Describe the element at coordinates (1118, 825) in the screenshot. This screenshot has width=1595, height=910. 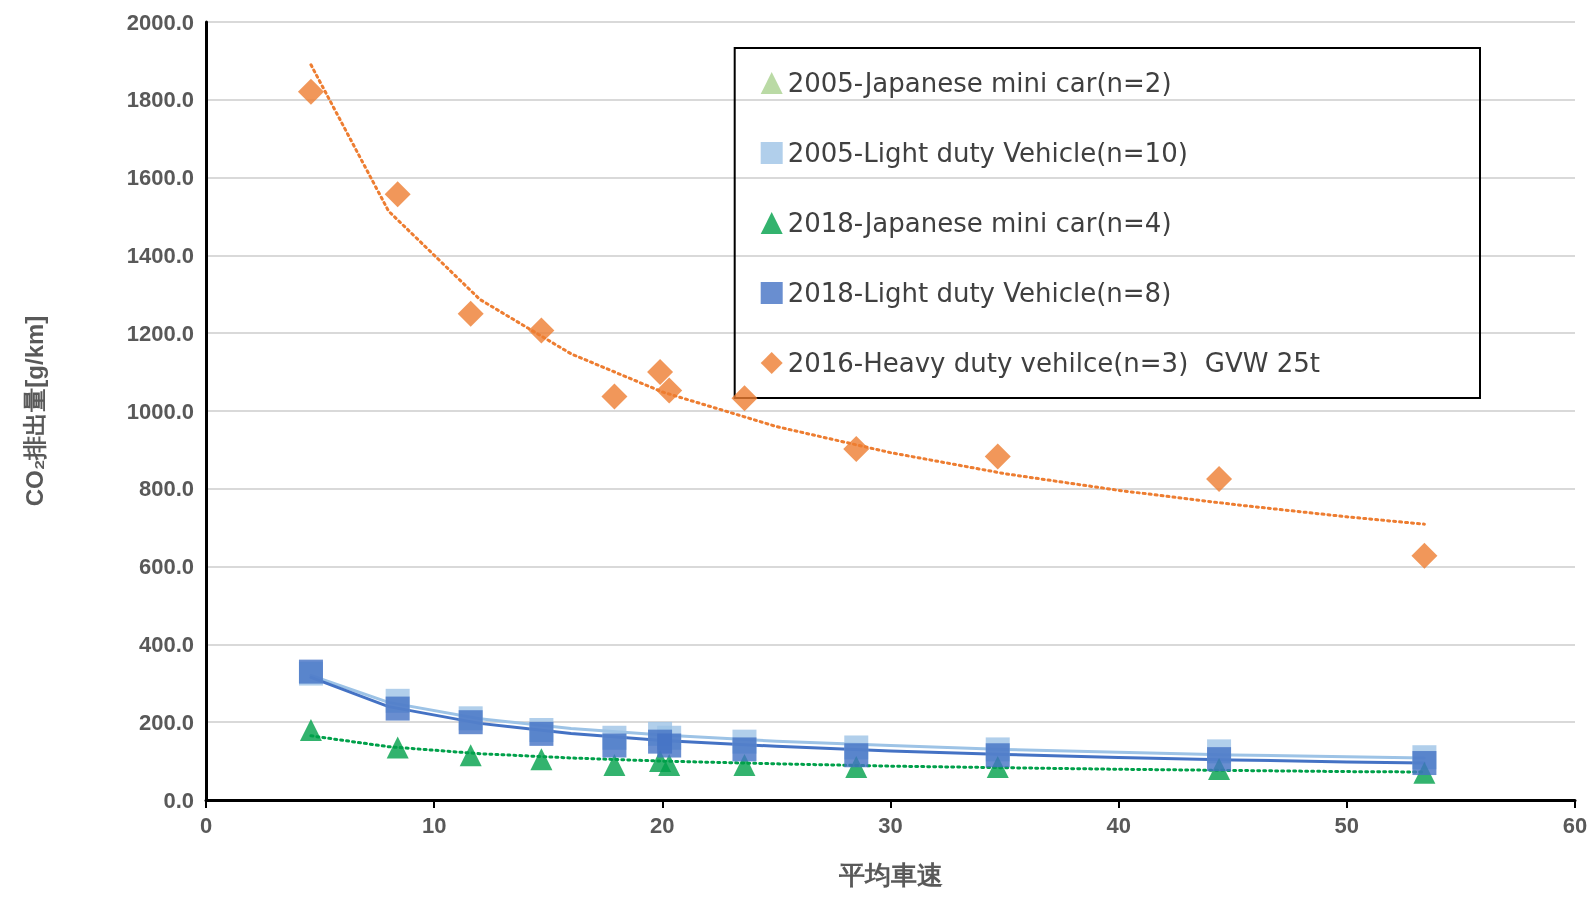
I see `x-tick-label: 40` at that location.